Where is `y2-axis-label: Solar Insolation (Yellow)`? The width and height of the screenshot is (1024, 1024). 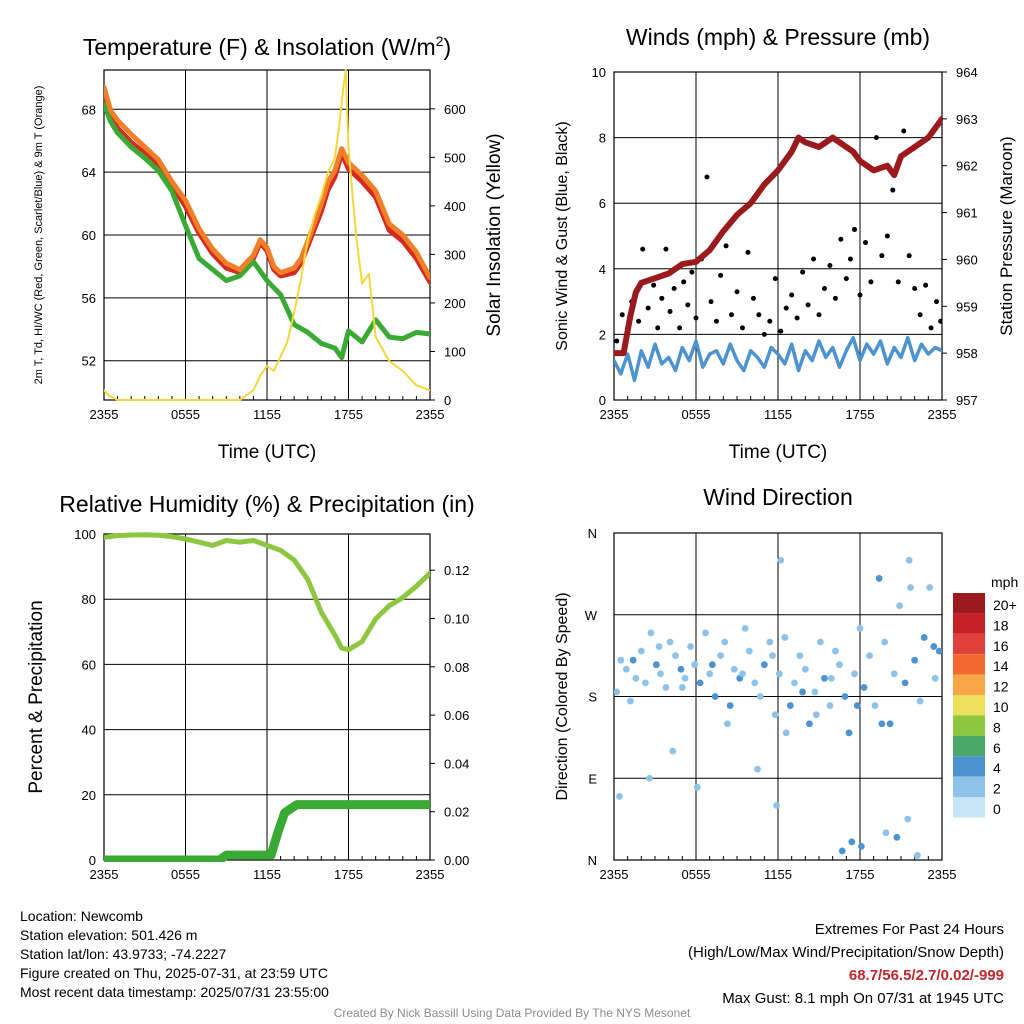
y2-axis-label: Solar Insolation (Yellow) is located at coordinates (494, 234).